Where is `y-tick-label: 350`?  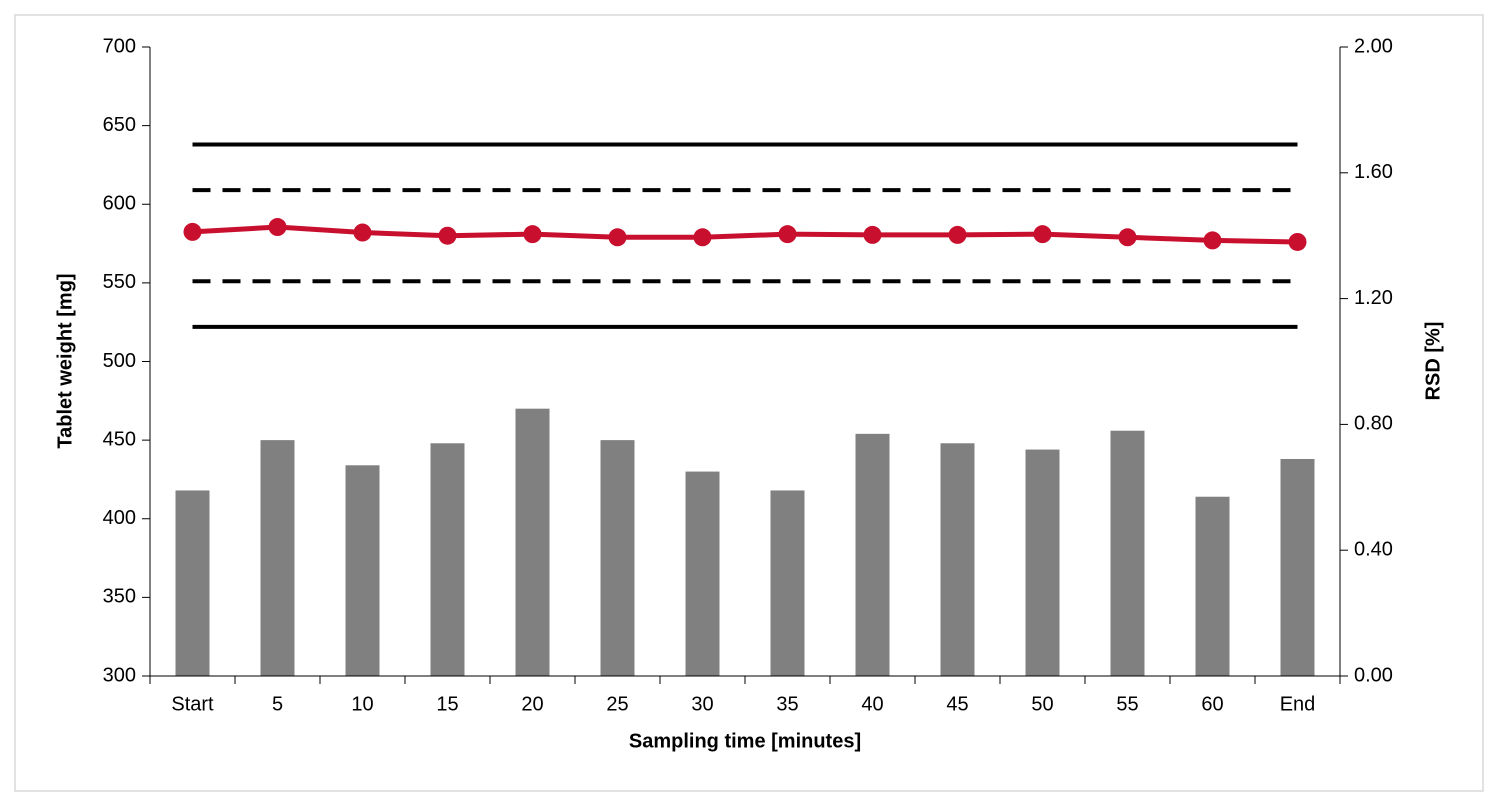
y-tick-label: 350 is located at coordinates (119, 597).